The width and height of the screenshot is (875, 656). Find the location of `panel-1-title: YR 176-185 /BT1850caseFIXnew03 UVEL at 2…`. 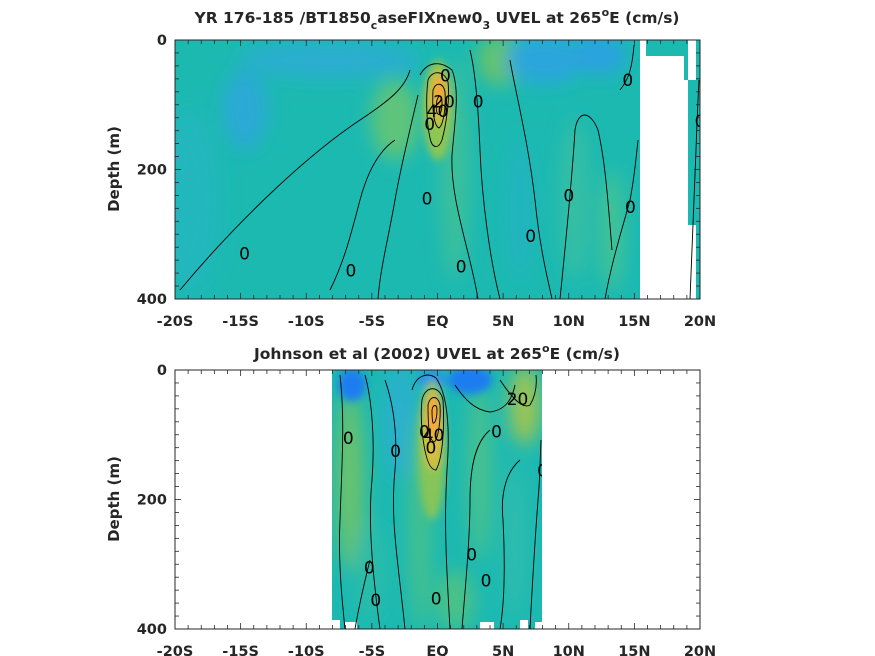

panel-1-title: YR 176-185 /BT1850caseFIXnew03 UVEL at 2… is located at coordinates (436, 19).